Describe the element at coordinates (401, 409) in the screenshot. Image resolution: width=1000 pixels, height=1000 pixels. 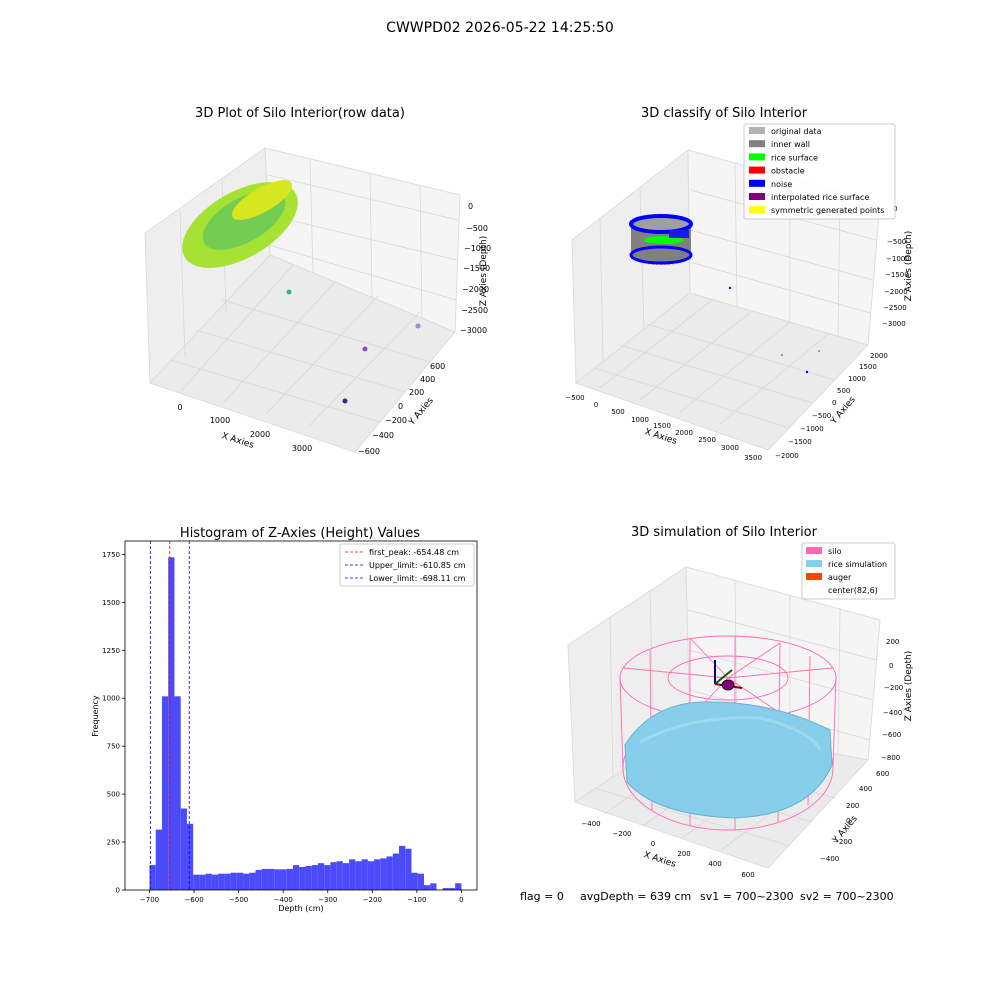
I see `panel-raw-3d-yticks: −600 −400 −200 0 200 400 600` at that location.